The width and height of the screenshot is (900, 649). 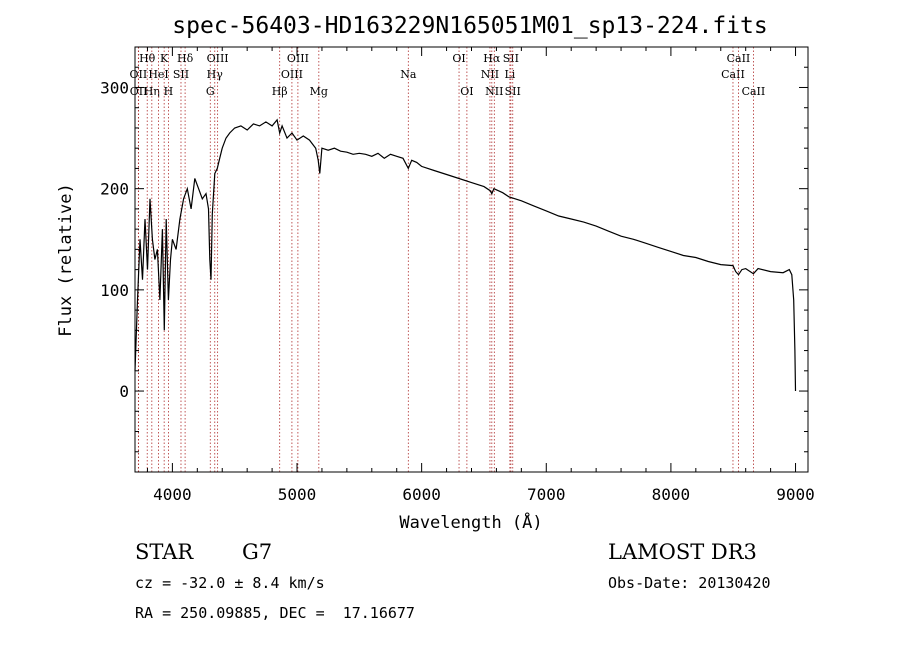 I want to click on line-marker-label: K, so click(x=164, y=58).